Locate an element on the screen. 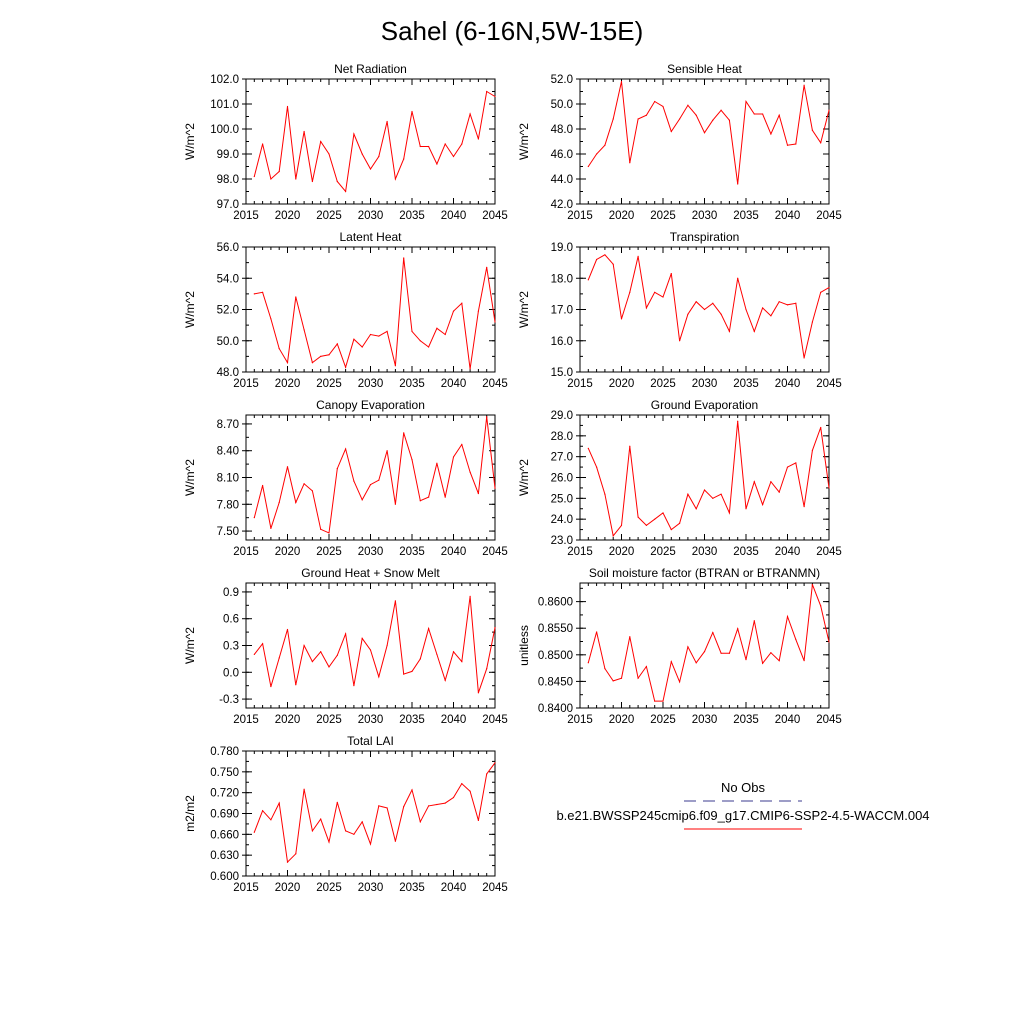 This screenshot has width=1024, height=1024. x-tick-label: 2025 is located at coordinates (329, 888).